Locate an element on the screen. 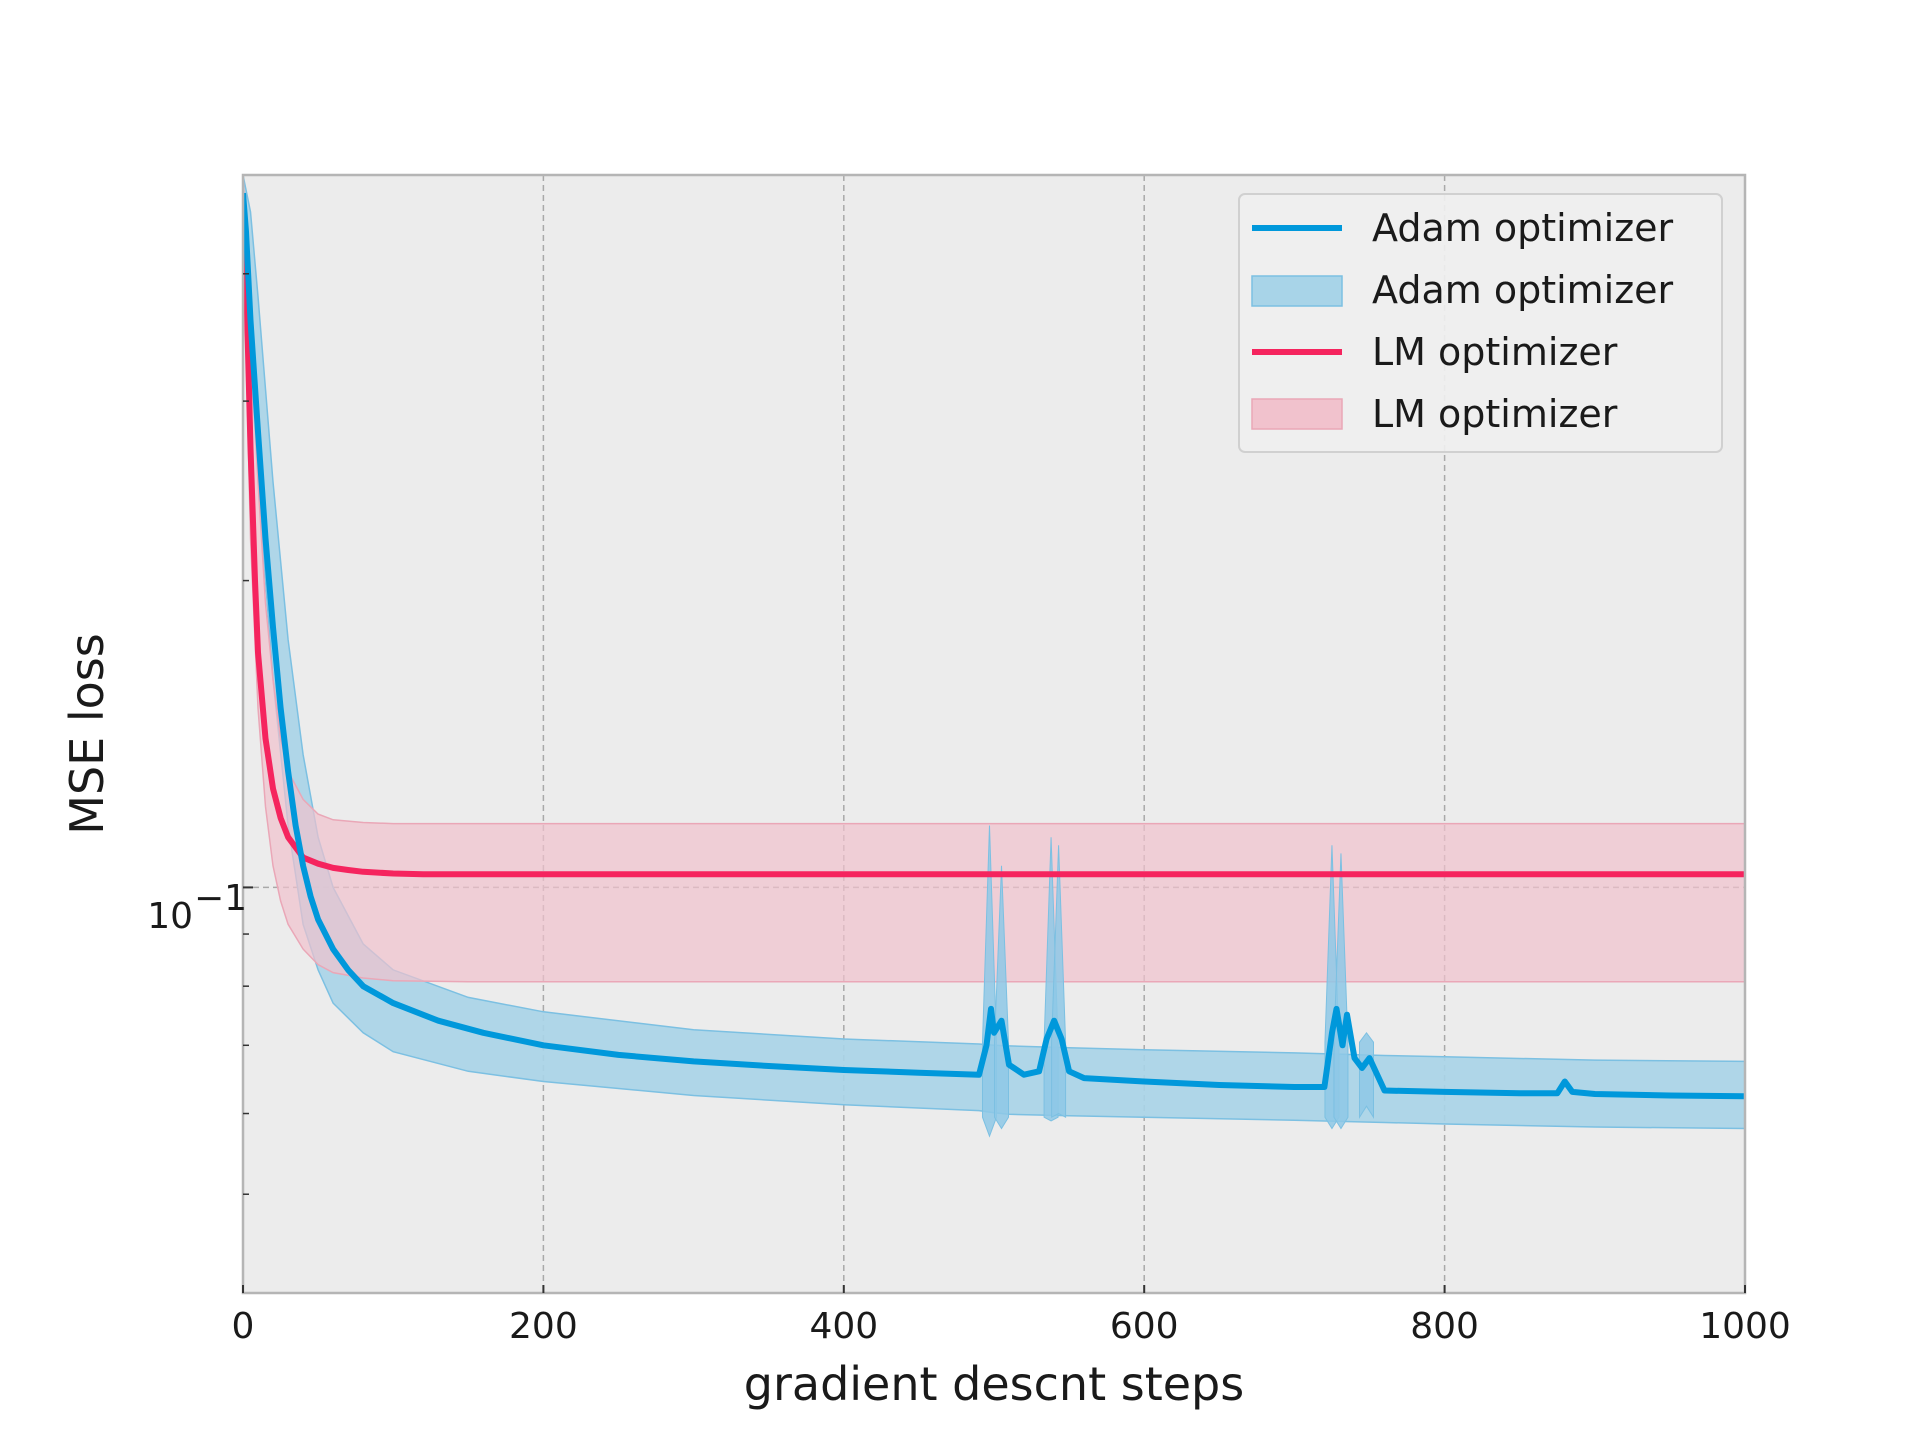  legend-entry-lm-line: LM optimizer is located at coordinates (1435, 352).